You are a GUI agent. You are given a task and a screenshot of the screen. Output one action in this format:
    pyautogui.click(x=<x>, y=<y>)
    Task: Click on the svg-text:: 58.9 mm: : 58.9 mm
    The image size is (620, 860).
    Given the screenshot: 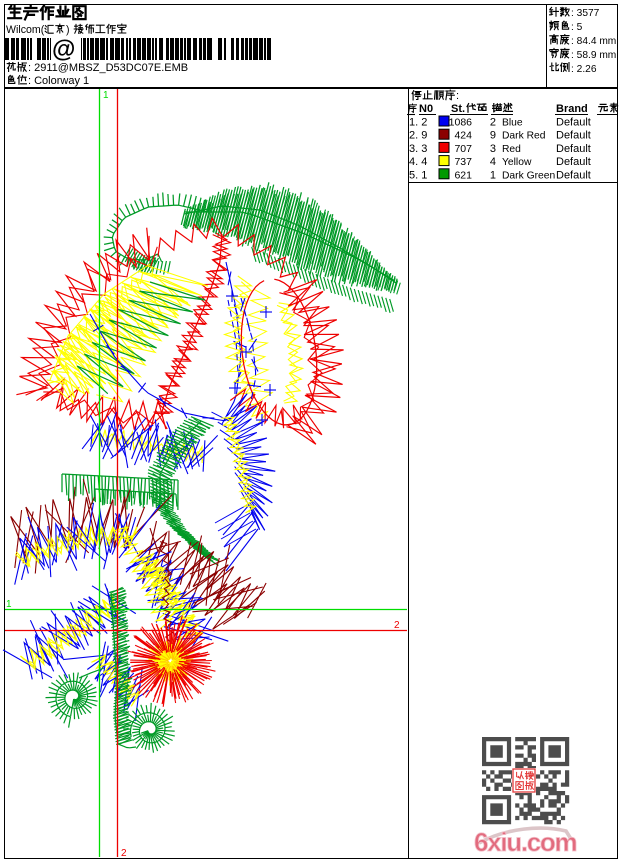 What is the action you would take?
    pyautogui.click(x=593, y=55)
    